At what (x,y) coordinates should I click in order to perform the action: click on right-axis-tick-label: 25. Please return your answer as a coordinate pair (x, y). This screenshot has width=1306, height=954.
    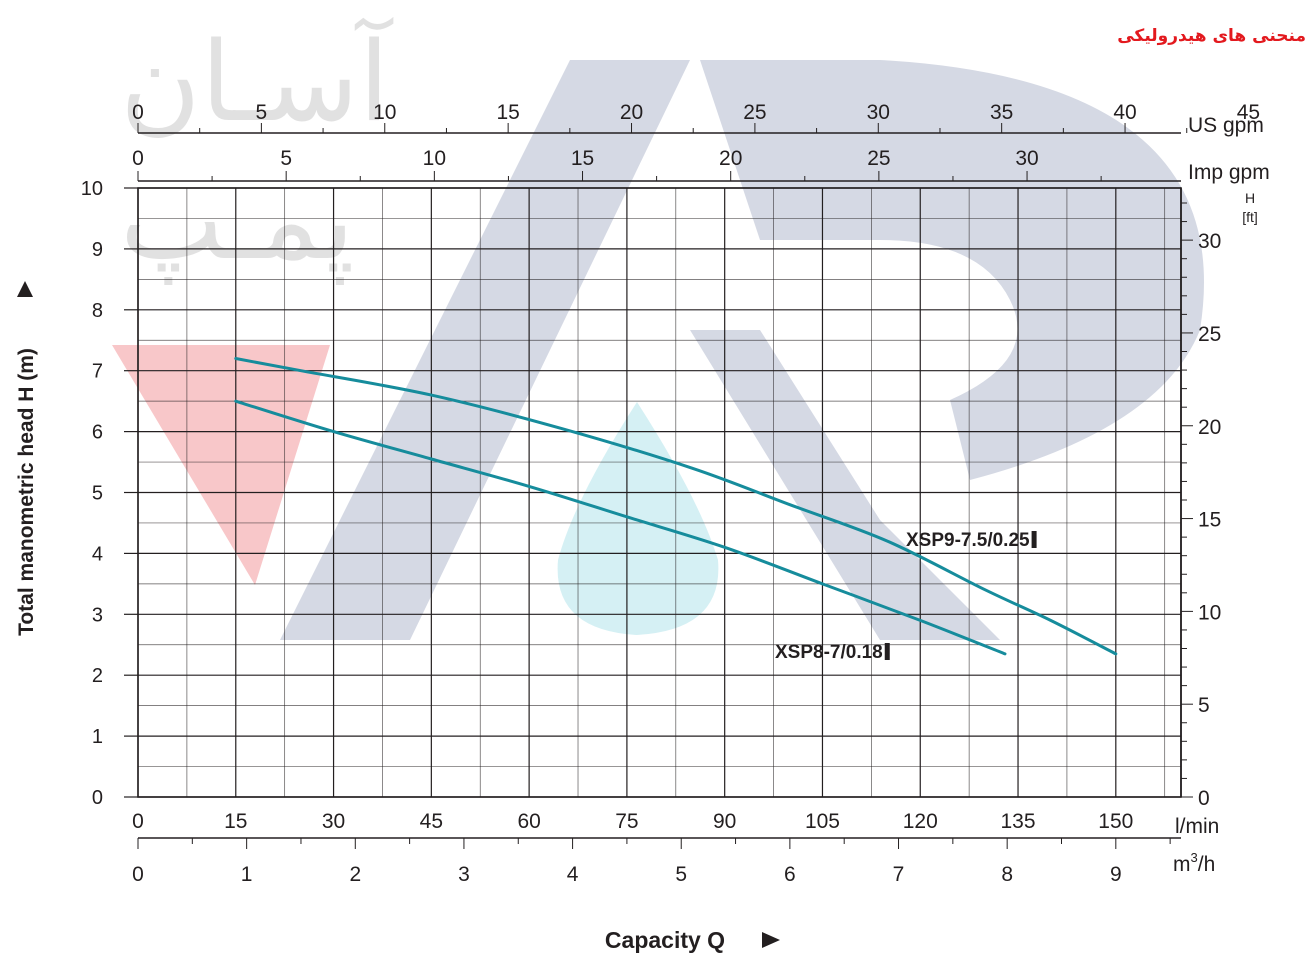
    Looking at the image, I should click on (1209, 334).